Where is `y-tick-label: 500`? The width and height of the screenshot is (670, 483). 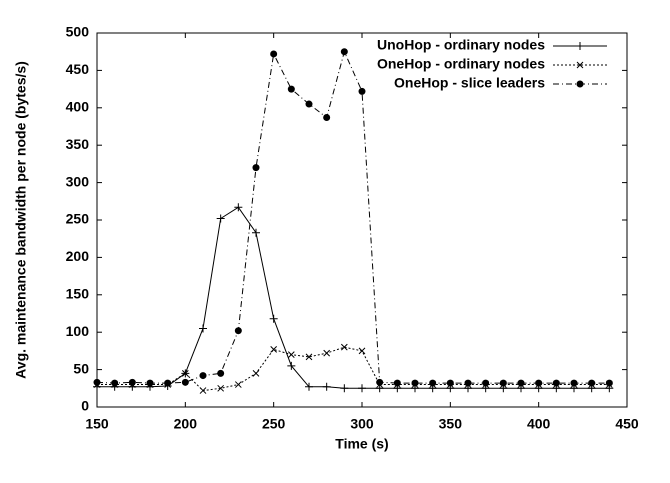 y-tick-label: 500 is located at coordinates (78, 32).